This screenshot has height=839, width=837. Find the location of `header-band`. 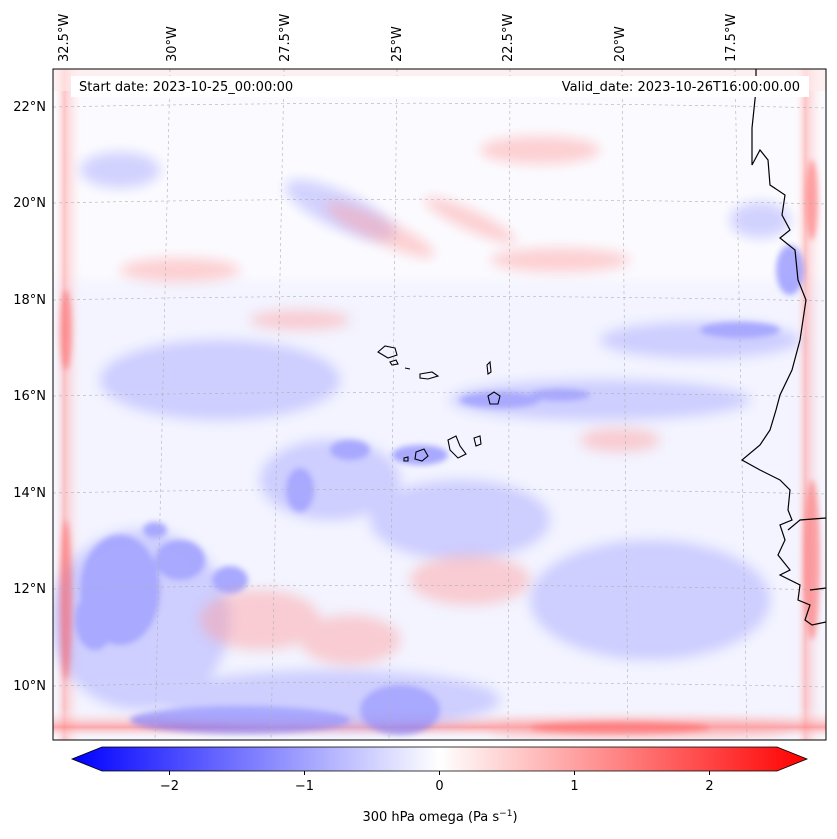

header-band is located at coordinates (440, 86).